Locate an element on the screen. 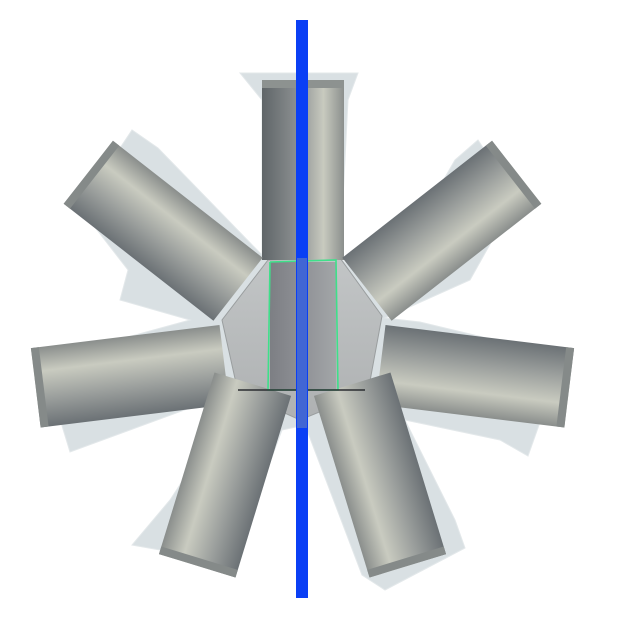 This screenshot has width=640, height=627. arm-right is located at coordinates (475, 376).